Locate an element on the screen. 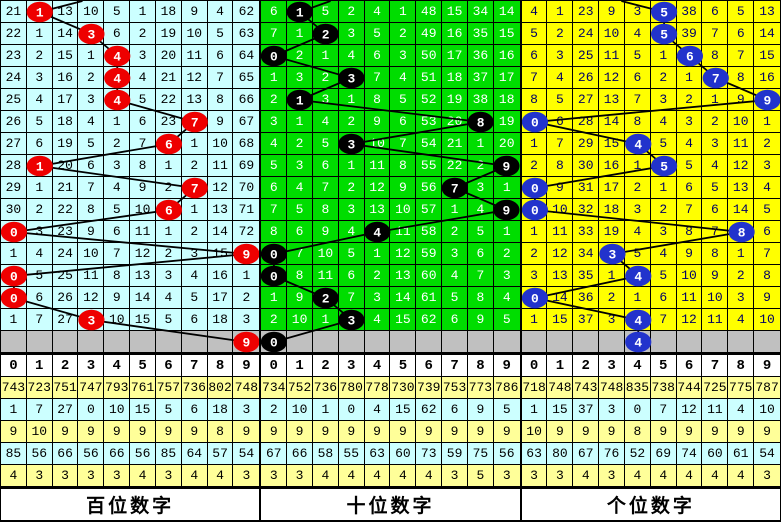  stat-cell: 73 is located at coordinates (429, 454).